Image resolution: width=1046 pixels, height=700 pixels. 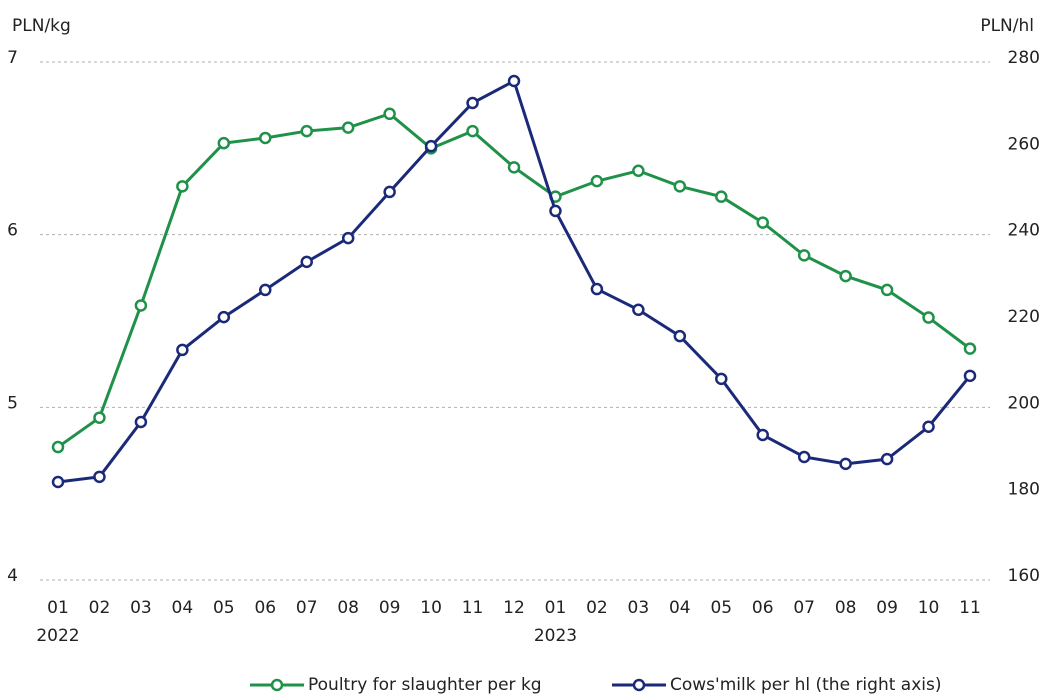 I want to click on legend-label: Poultry for slaughter per kg, so click(x=425, y=685).